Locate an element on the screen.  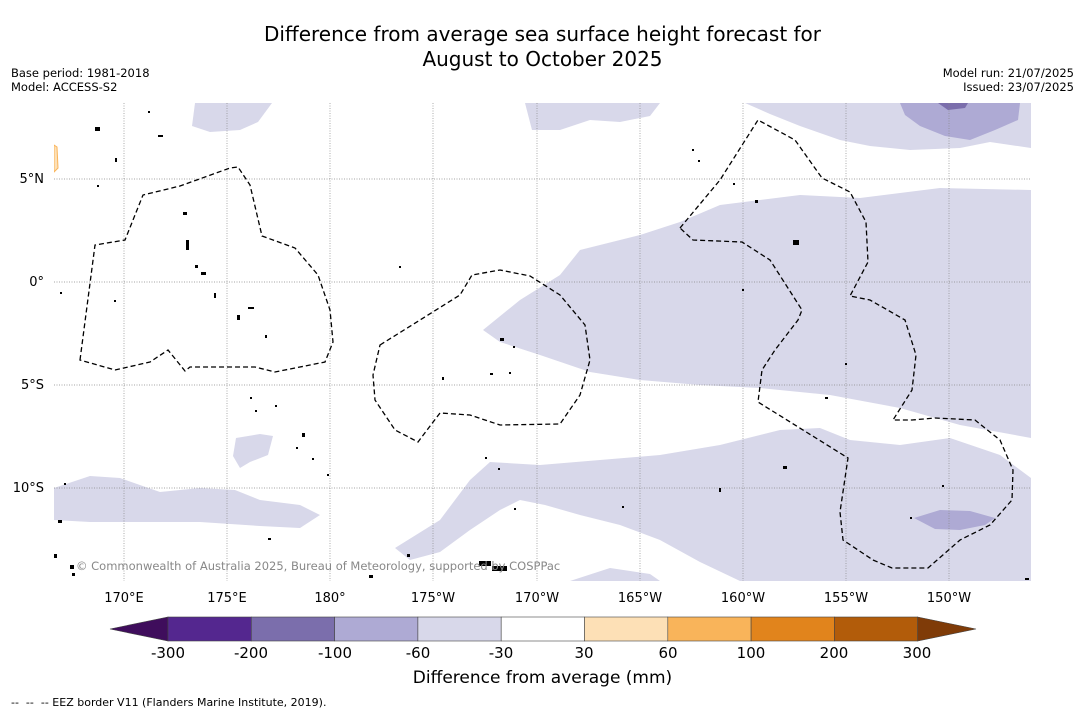
cbar-tick-10: 300 is located at coordinates (917, 653).